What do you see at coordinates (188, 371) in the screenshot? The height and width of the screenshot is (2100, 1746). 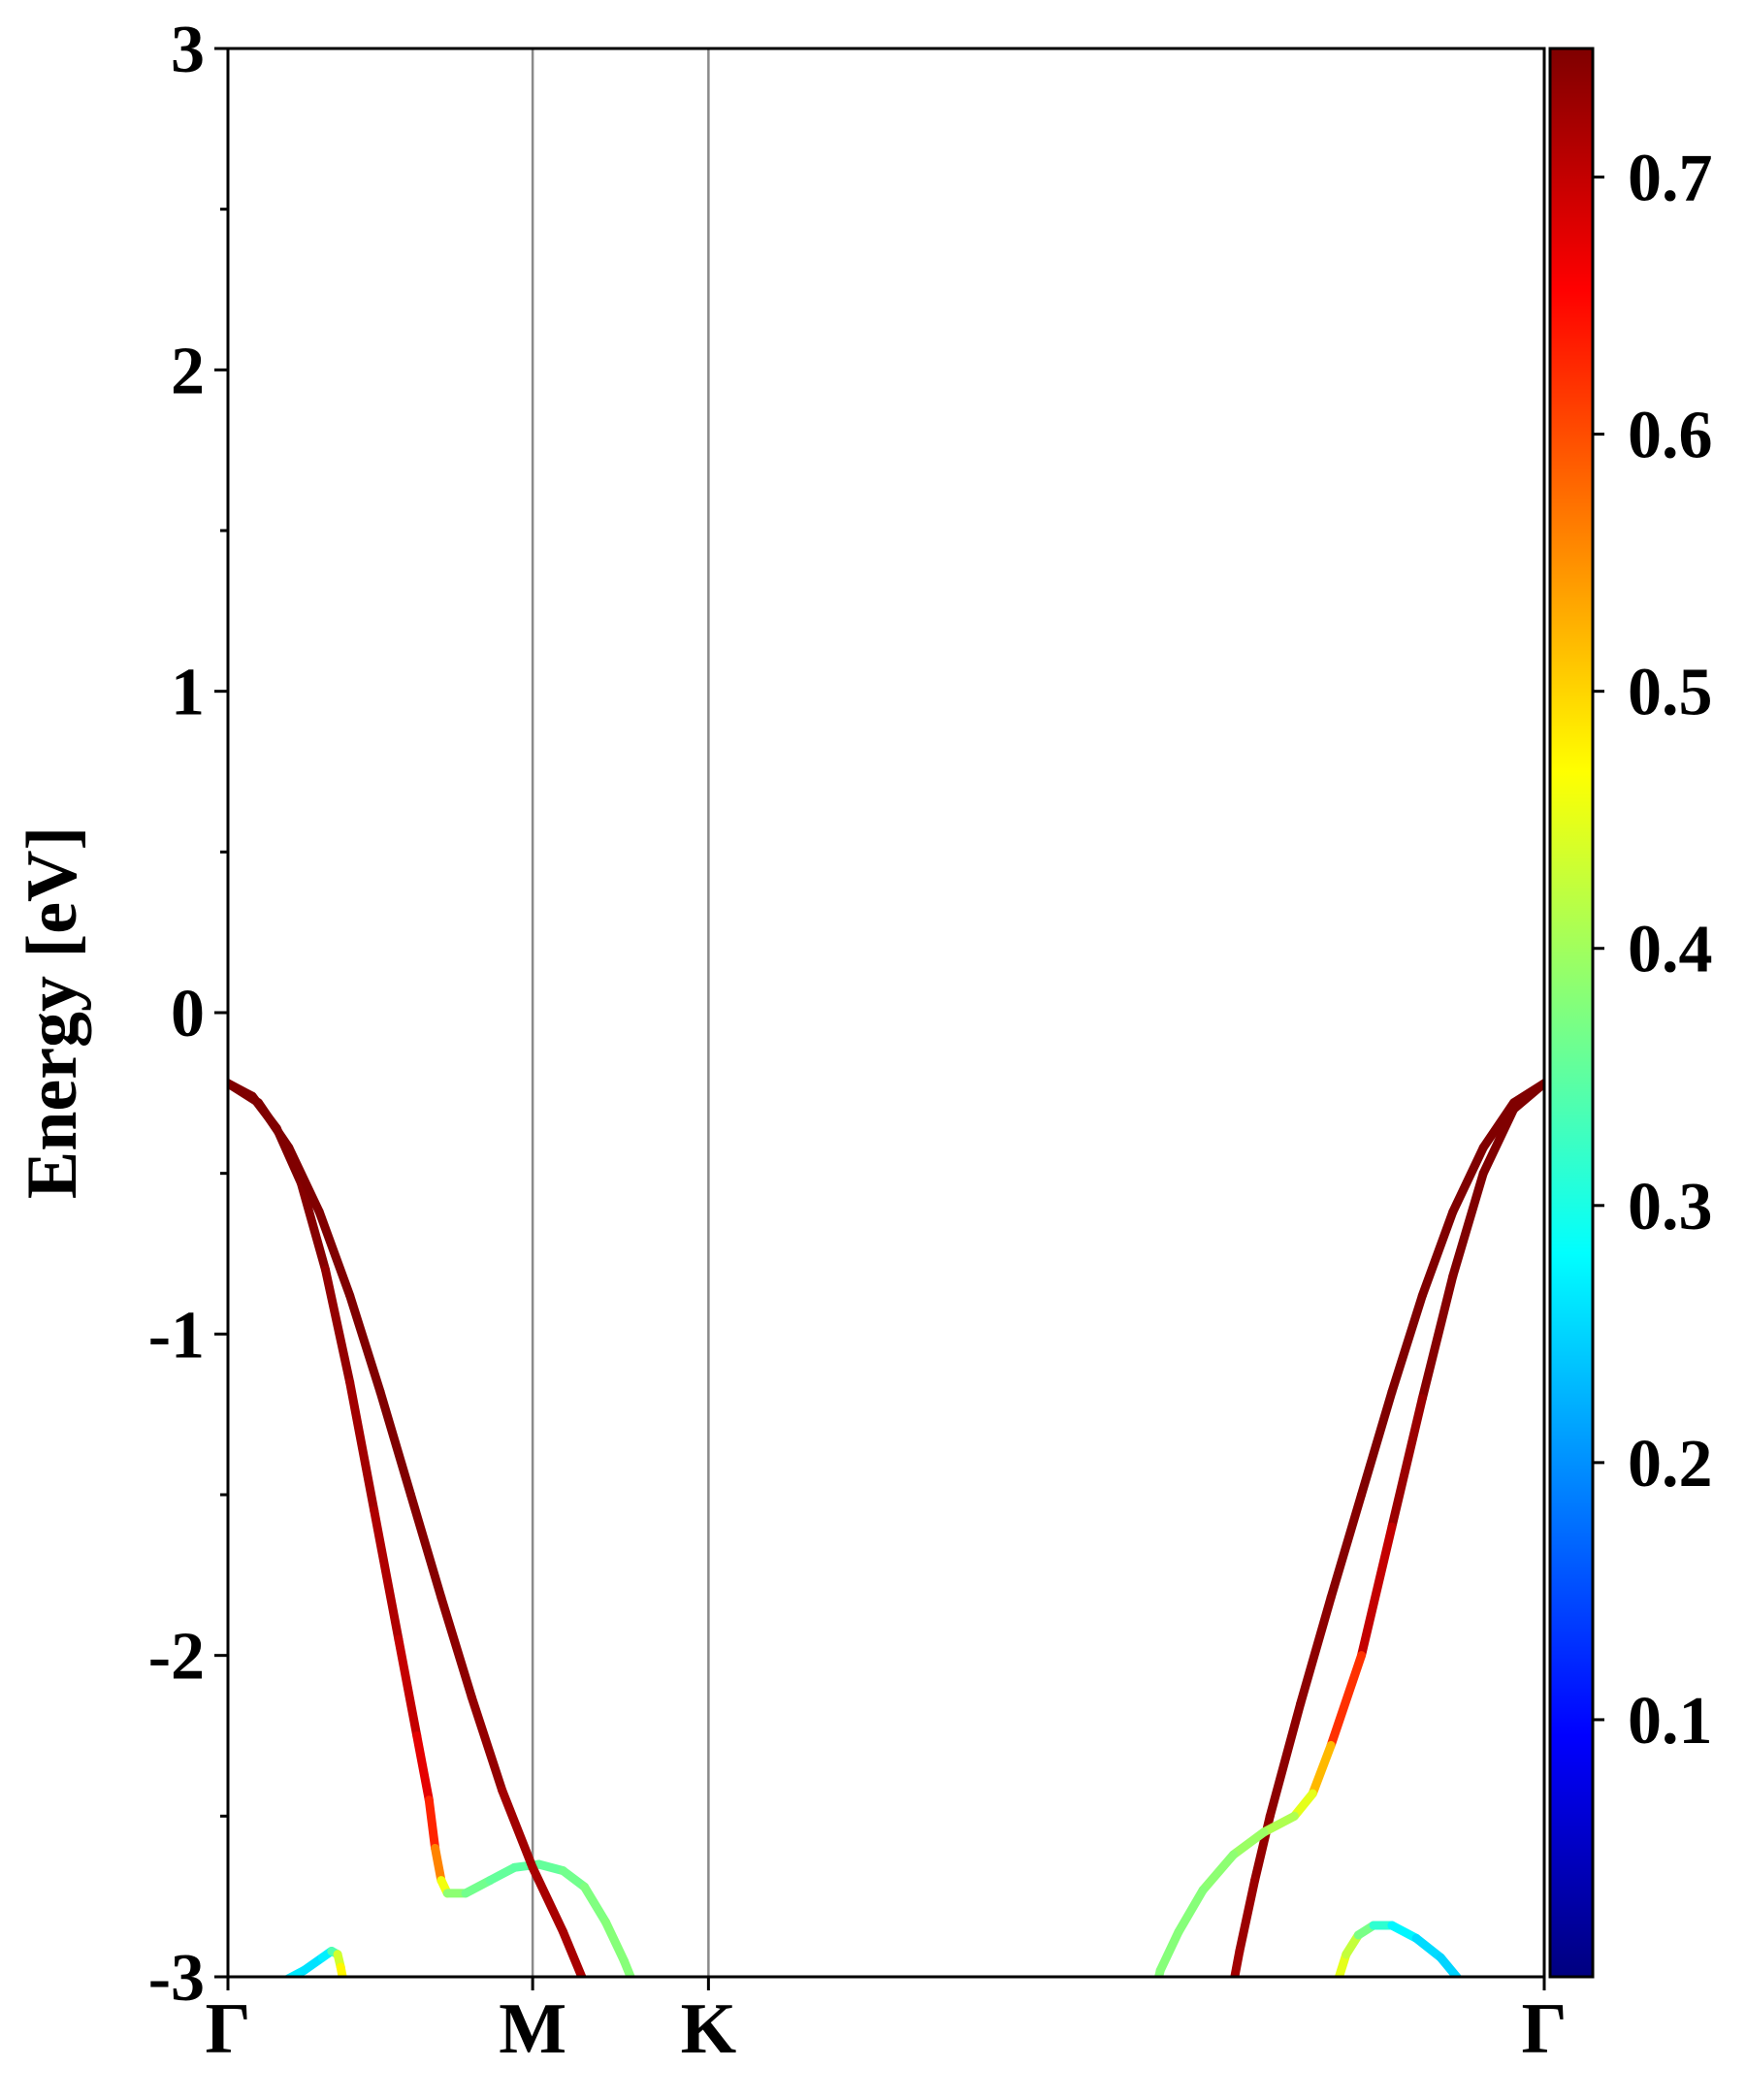 I see `y-tick-label: 2` at bounding box center [188, 371].